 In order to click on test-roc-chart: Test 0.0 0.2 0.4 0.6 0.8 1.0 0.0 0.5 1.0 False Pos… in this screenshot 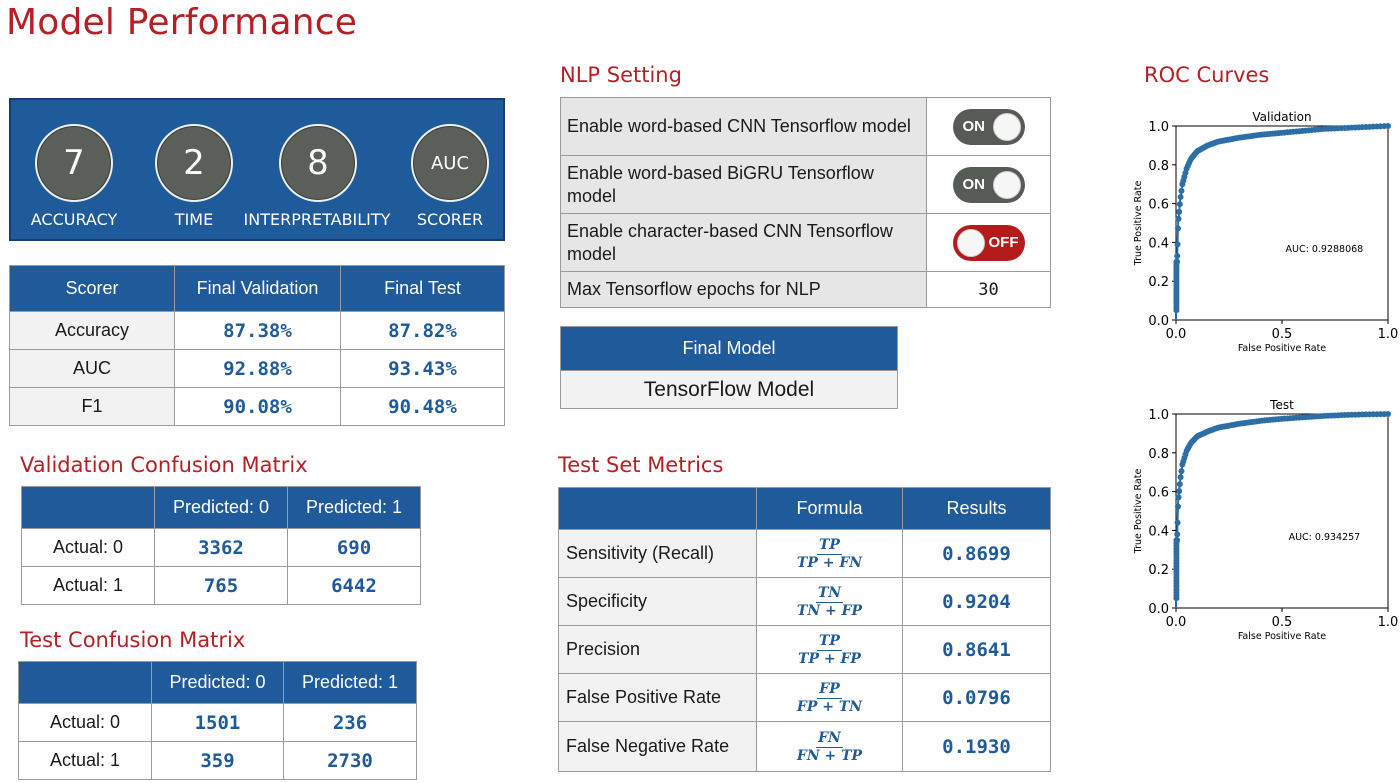, I will do `click(1265, 520)`.